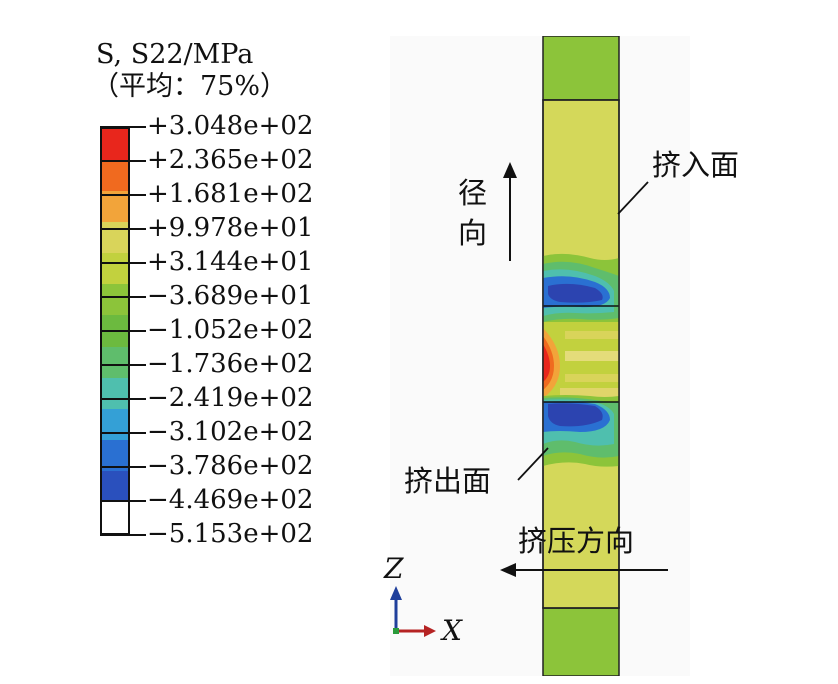 The height and width of the screenshot is (684, 838). I want to click on exit-face-label: 挤出面, so click(448, 481).